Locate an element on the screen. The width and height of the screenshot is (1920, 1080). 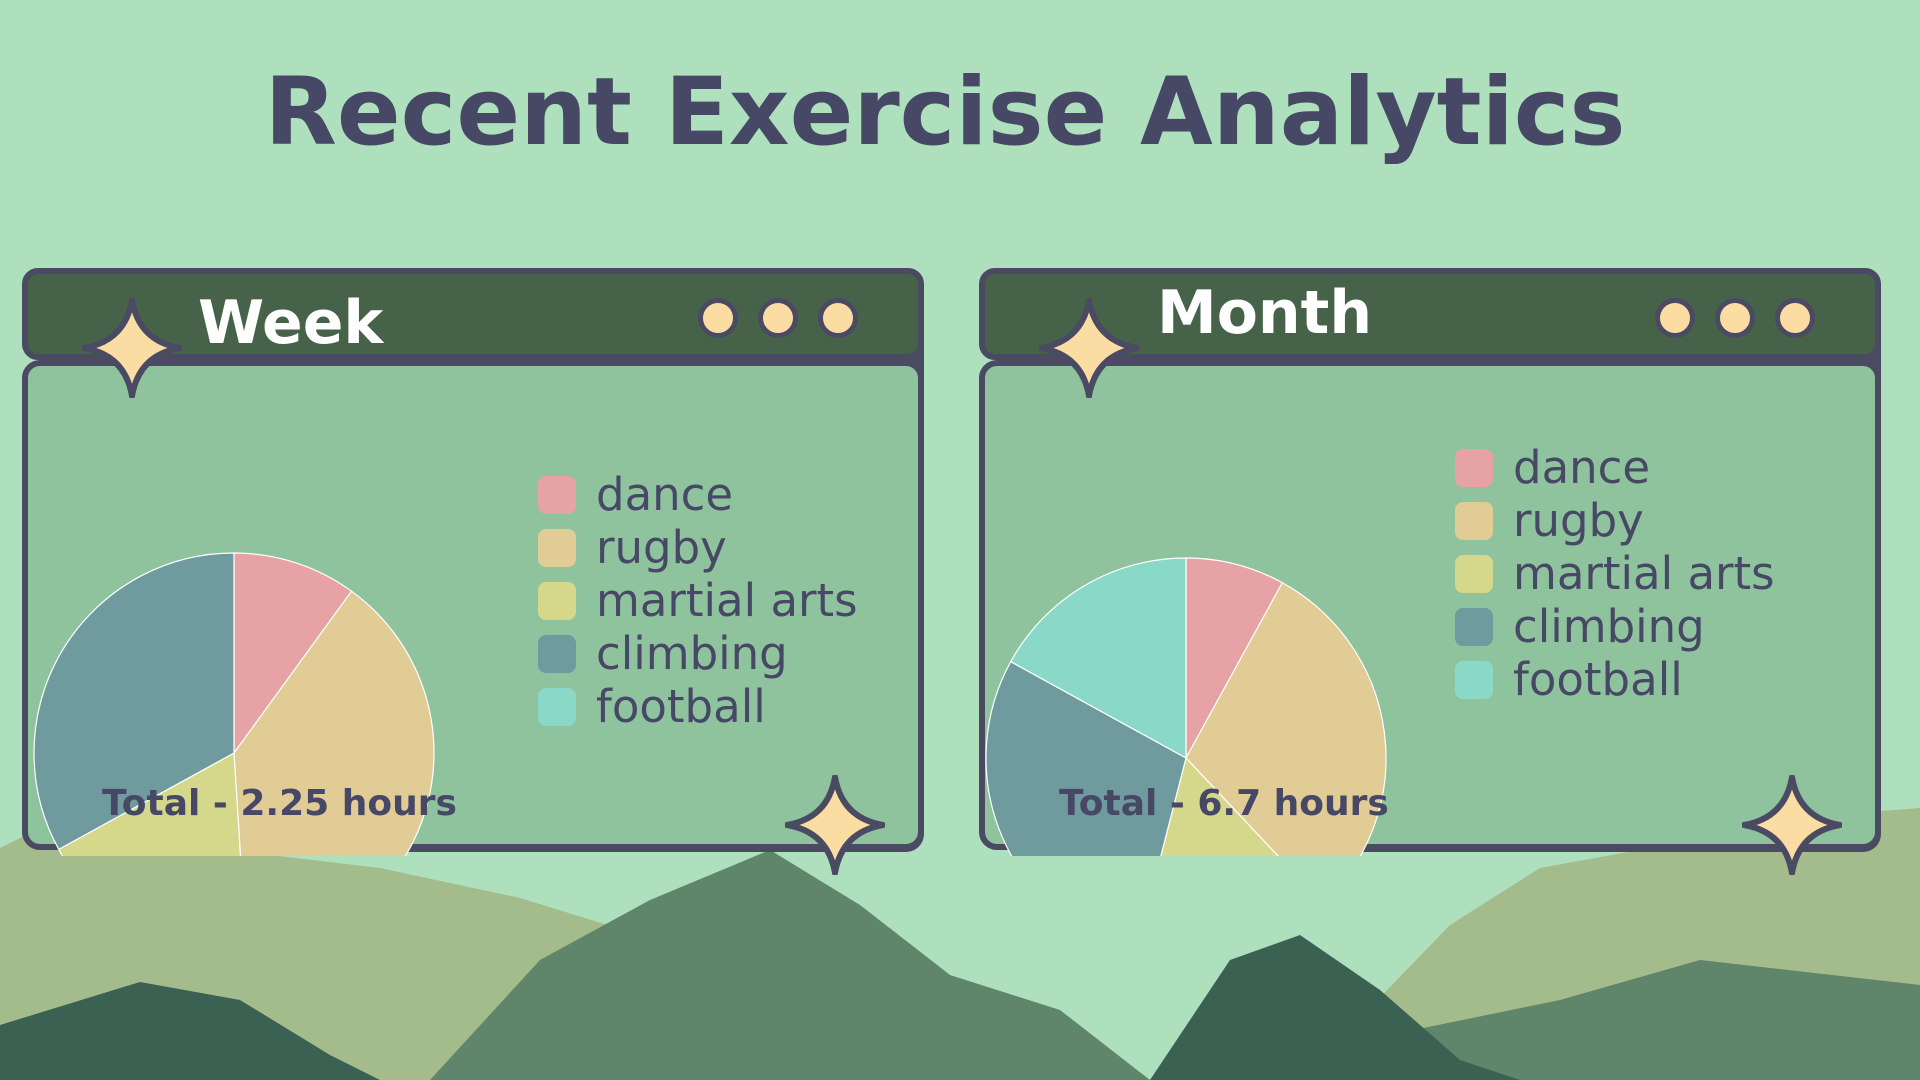
week-legend: dance rugby martial arts climbing football is located at coordinates (698, 600).